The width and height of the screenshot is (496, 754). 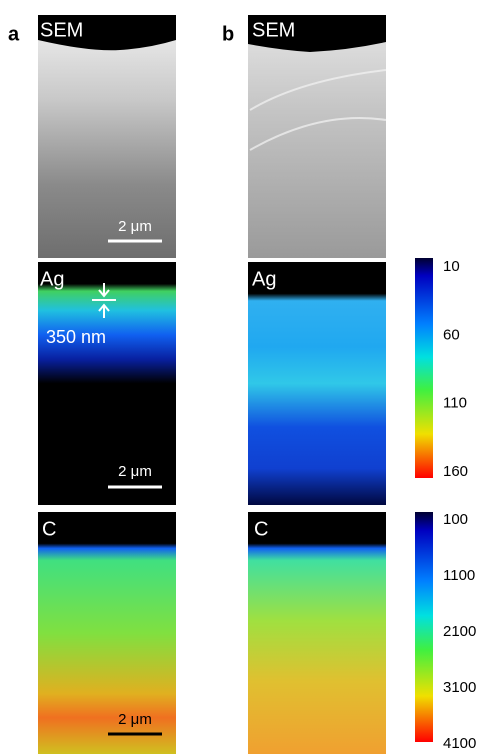 What do you see at coordinates (459, 743) in the screenshot?
I see `colorbar-tick-label: 4100` at bounding box center [459, 743].